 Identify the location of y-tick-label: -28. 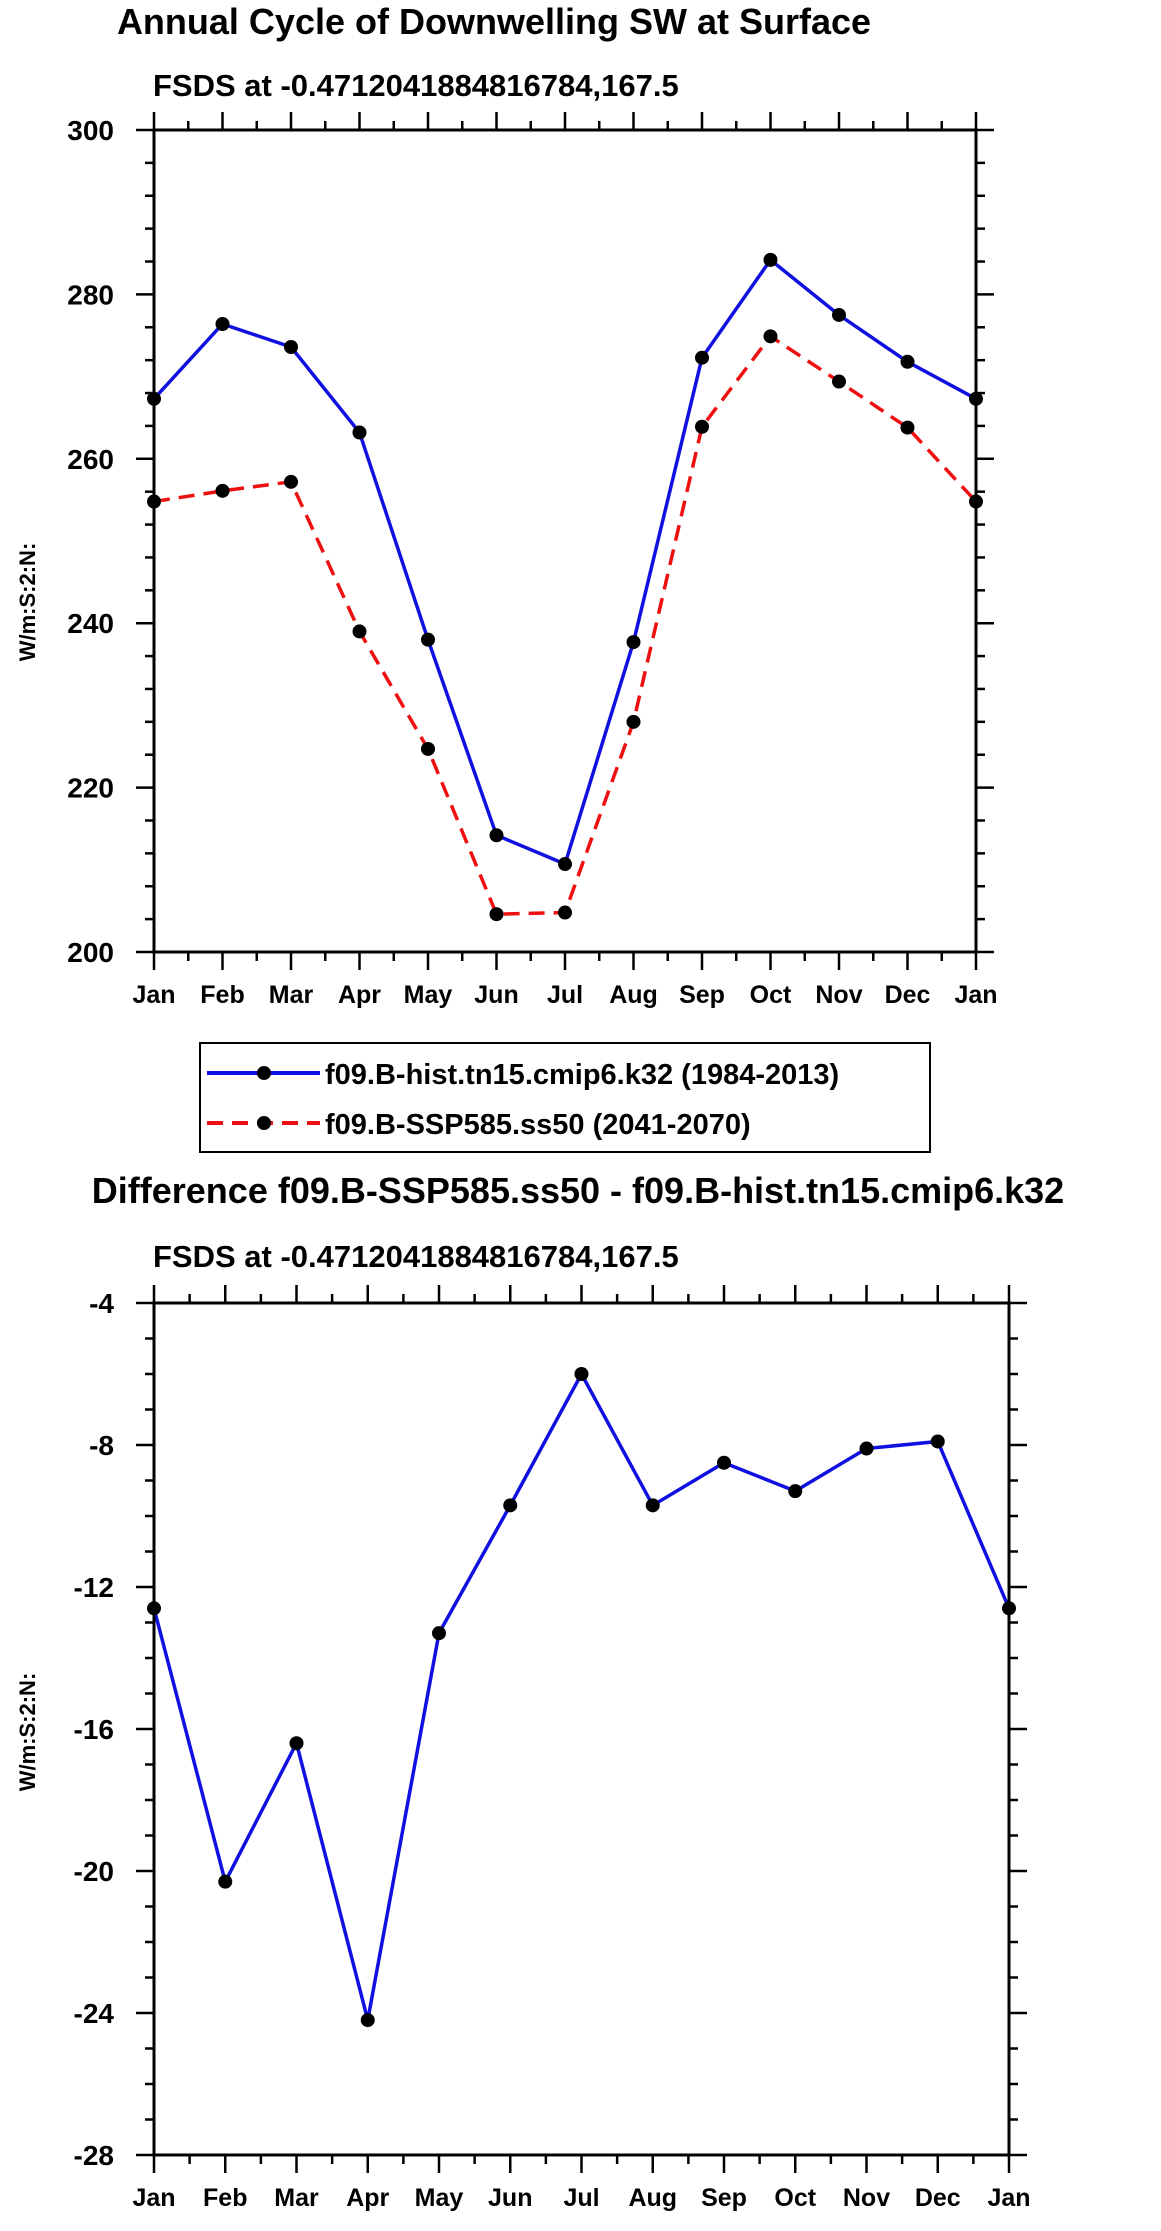
(94, 2155).